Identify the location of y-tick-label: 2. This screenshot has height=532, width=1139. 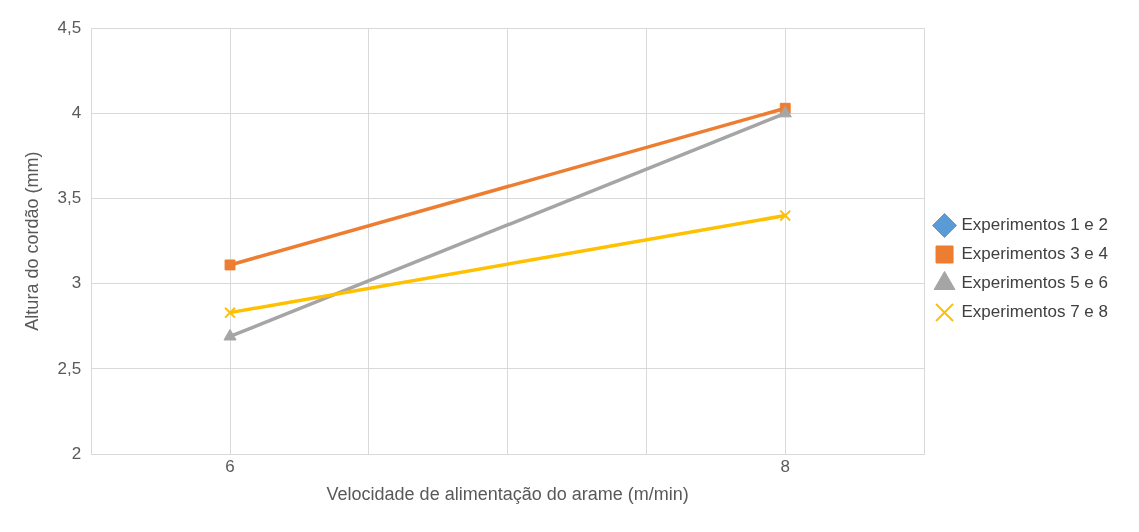
(76, 453).